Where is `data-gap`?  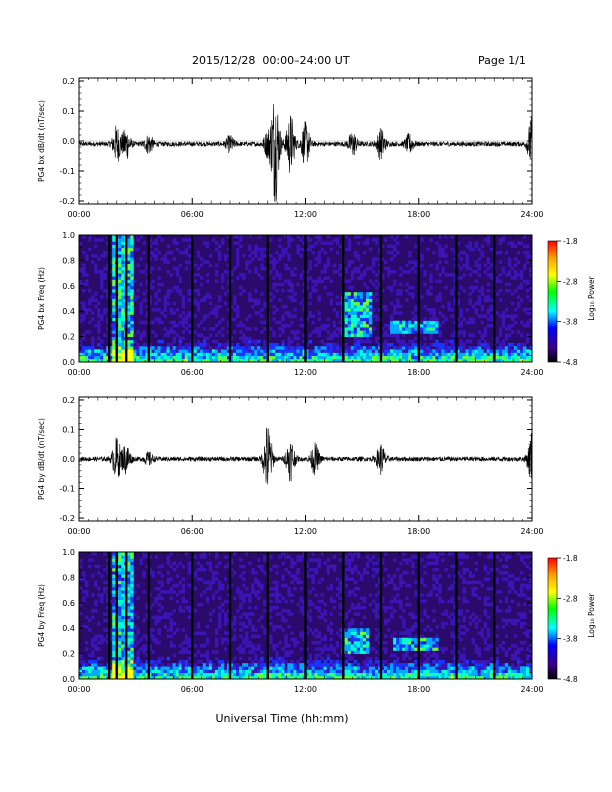 data-gap is located at coordinates (343, 298).